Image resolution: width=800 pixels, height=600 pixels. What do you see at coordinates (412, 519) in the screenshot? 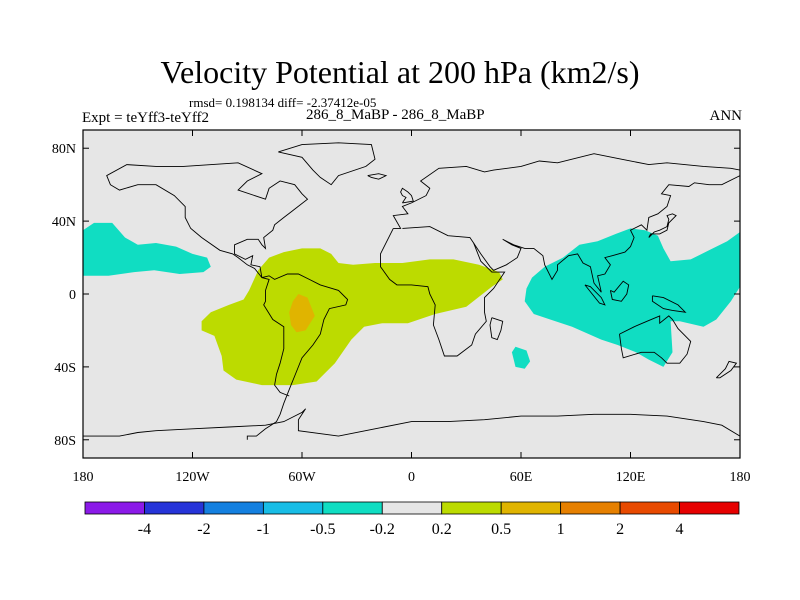
I see `colorbar: -4 -2 -1 -0.5 -0.2 0.2 0.5 1 2 4` at bounding box center [412, 519].